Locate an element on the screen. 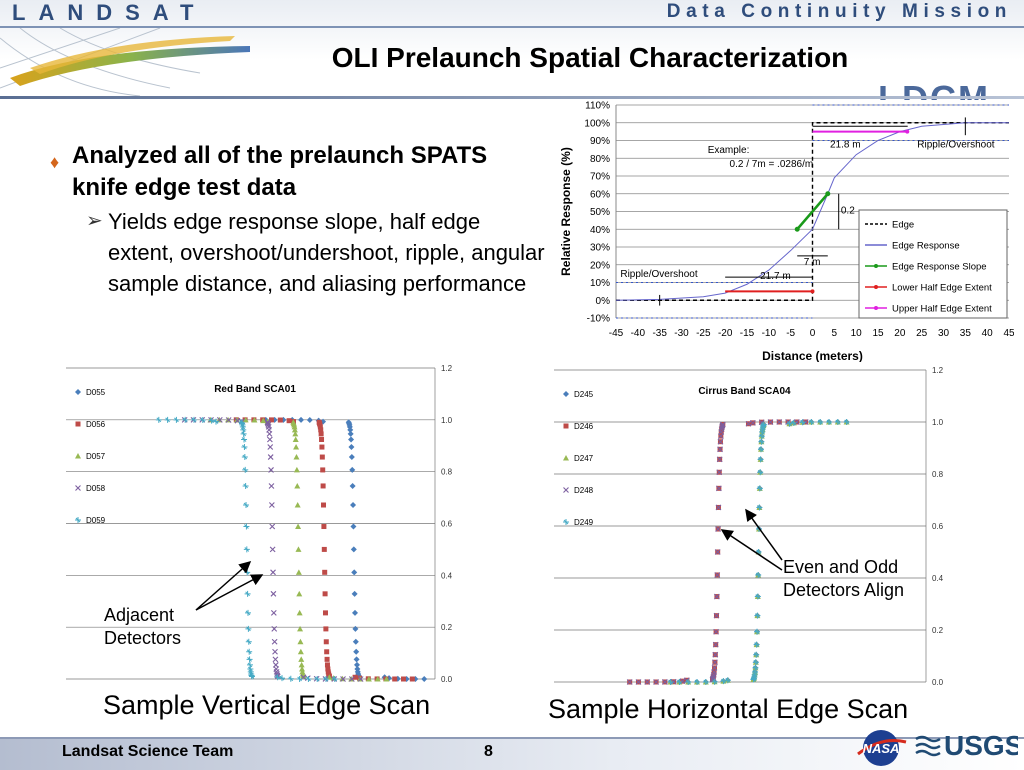  detectors-align-note: Even and Odd Detectors Align is located at coordinates (843, 579).